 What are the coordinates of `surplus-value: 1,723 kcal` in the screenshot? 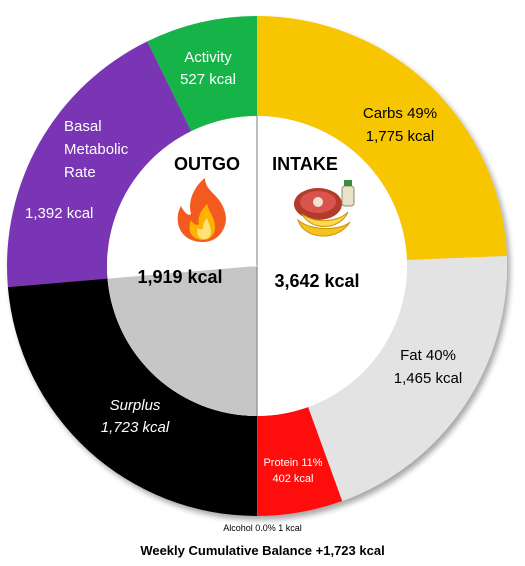 It's located at (135, 427).